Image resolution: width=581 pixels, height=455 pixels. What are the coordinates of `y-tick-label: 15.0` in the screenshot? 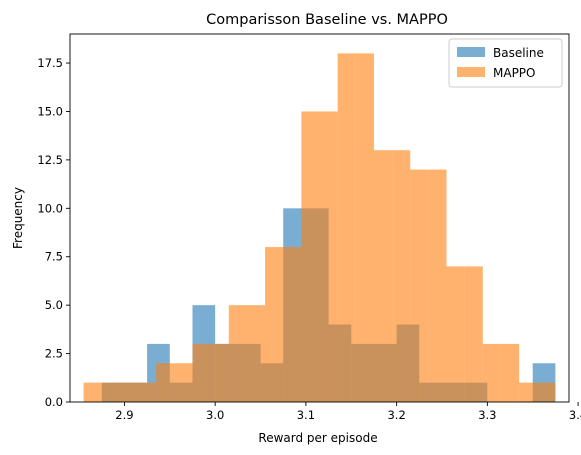 It's located at (50, 111).